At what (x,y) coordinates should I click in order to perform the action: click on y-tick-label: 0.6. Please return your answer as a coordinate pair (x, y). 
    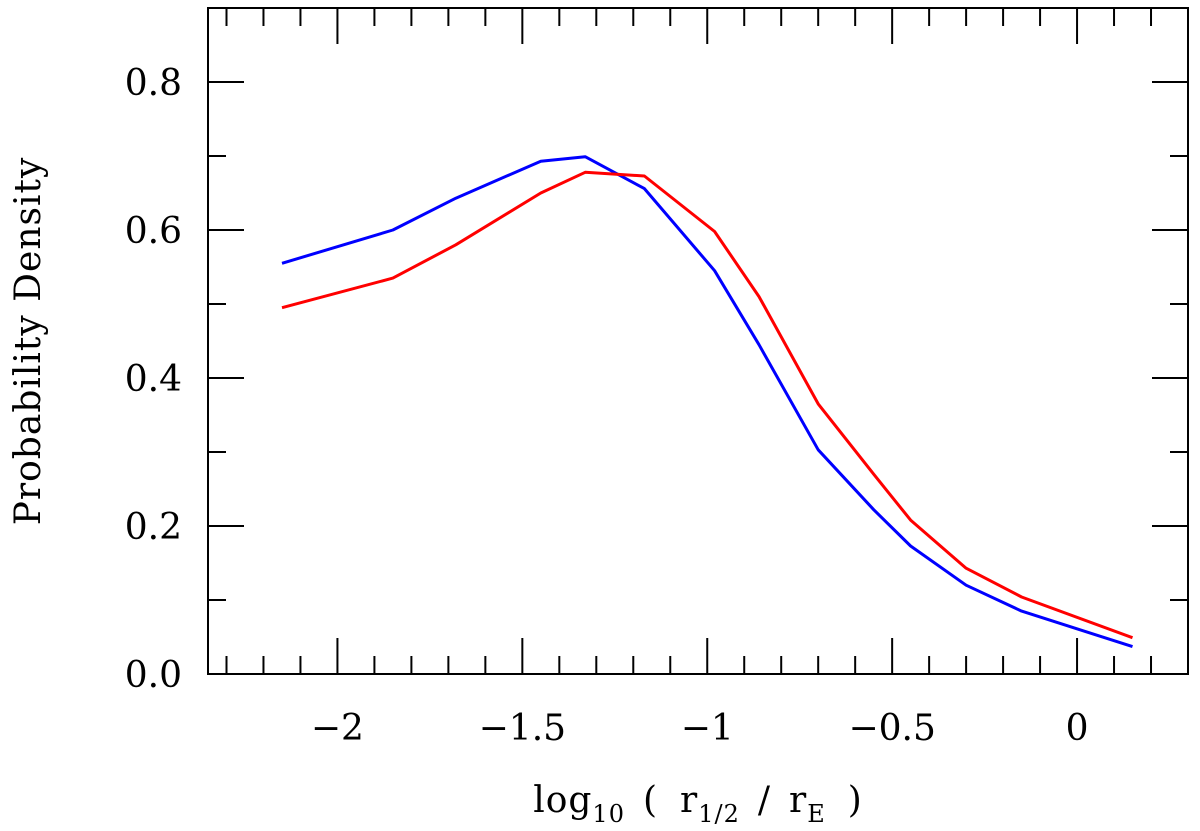
    Looking at the image, I should click on (153, 231).